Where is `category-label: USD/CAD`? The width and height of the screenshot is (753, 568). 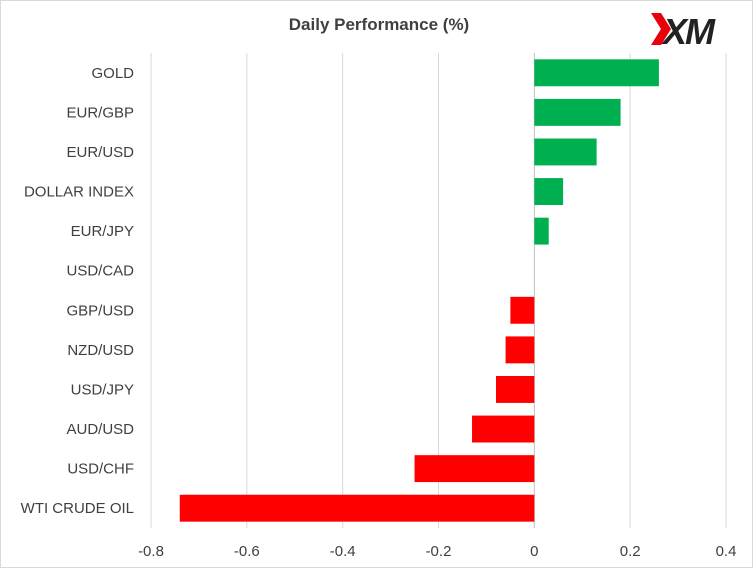 category-label: USD/CAD is located at coordinates (100, 271).